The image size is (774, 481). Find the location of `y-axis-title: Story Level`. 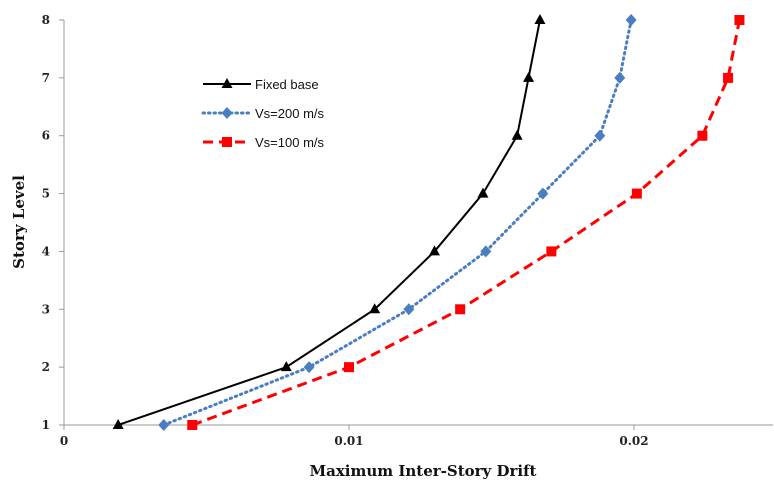

y-axis-title: Story Level is located at coordinates (19, 222).